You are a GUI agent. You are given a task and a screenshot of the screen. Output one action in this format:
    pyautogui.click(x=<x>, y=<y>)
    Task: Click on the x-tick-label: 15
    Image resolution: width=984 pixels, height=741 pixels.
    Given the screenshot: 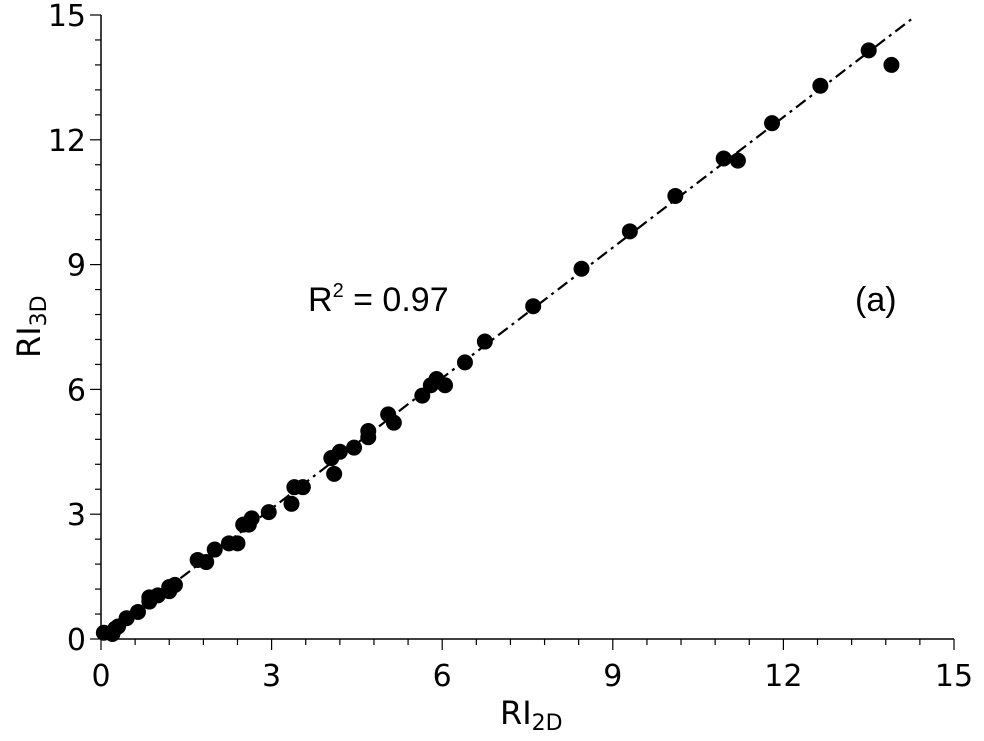 What is the action you would take?
    pyautogui.click(x=954, y=676)
    